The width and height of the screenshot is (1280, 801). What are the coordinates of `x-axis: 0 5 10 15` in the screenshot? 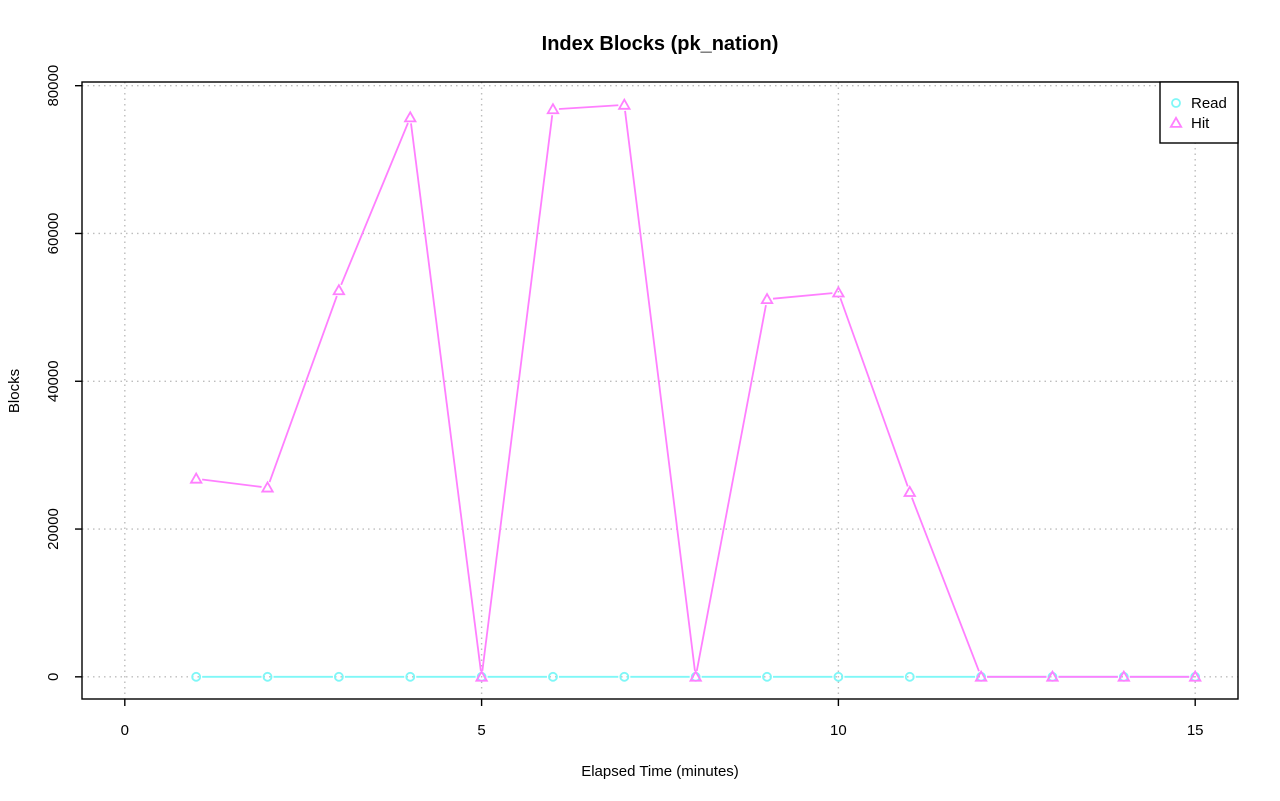 It's located at (662, 719).